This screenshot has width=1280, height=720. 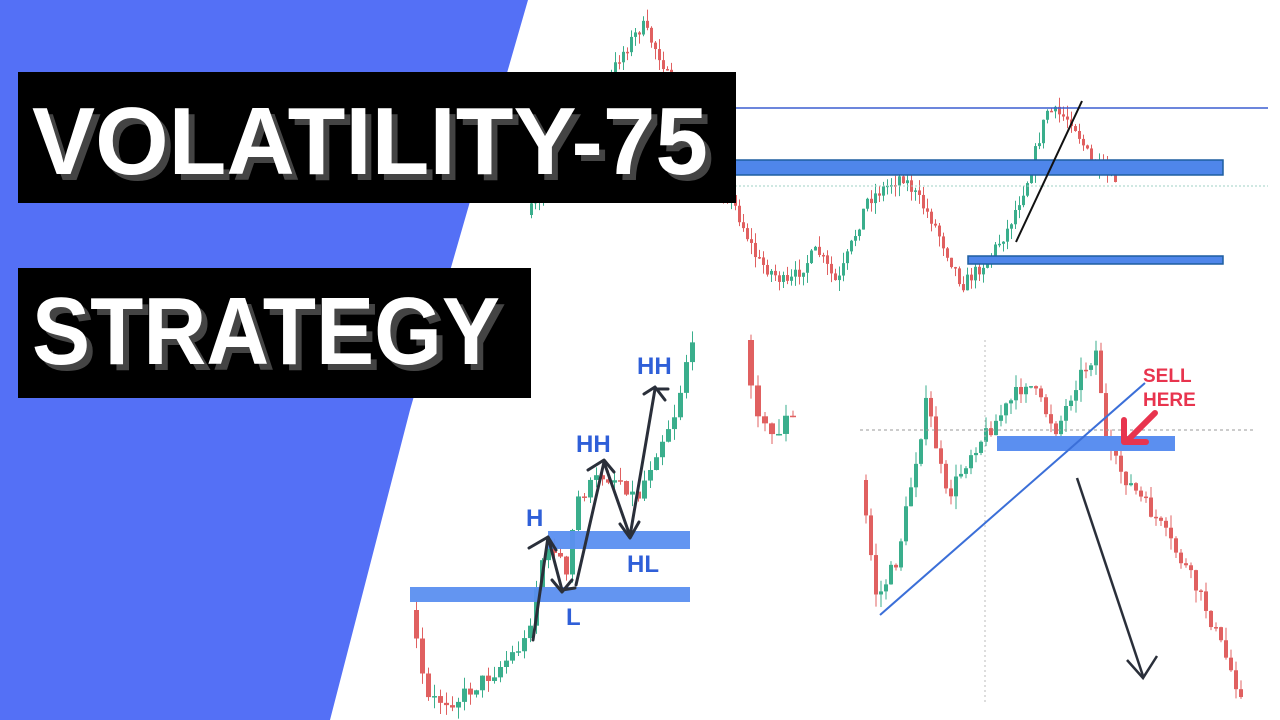 I want to click on title: VOLATILITY-75, so click(x=370, y=141).